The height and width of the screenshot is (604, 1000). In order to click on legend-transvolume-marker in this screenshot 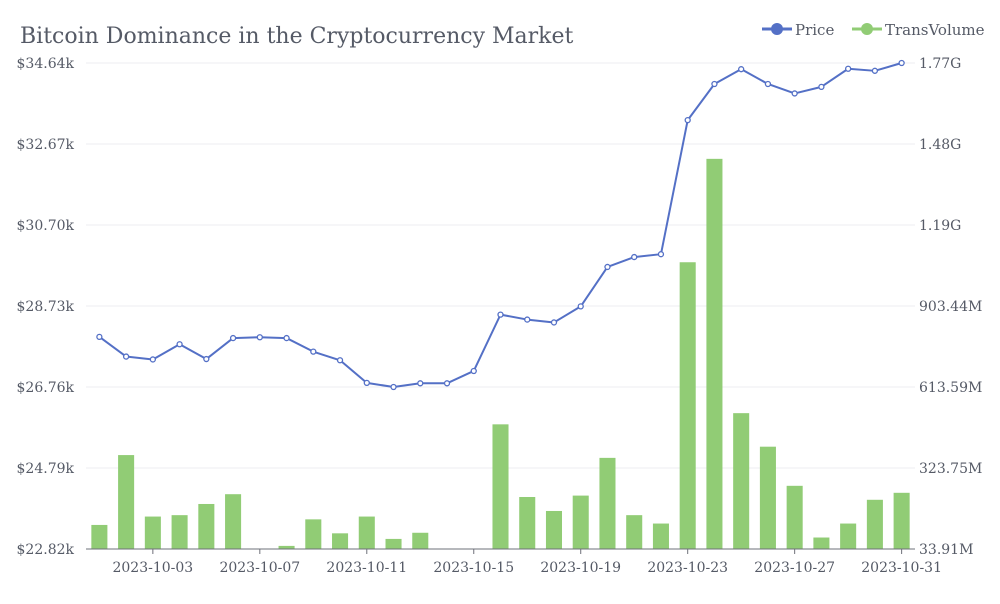, I will do `click(867, 29)`.